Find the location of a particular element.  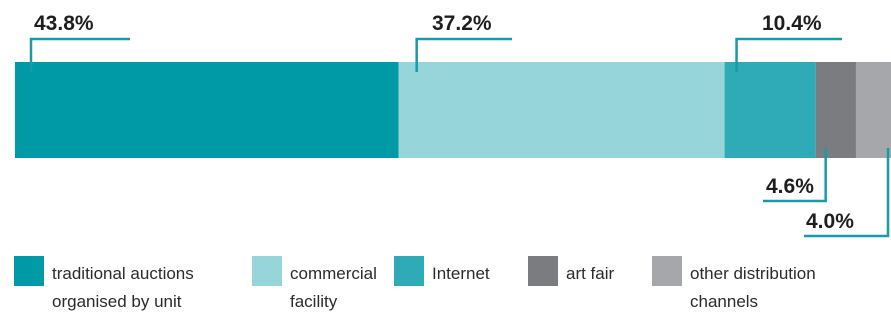

value-label-other-channels: 4.0% is located at coordinates (830, 221).